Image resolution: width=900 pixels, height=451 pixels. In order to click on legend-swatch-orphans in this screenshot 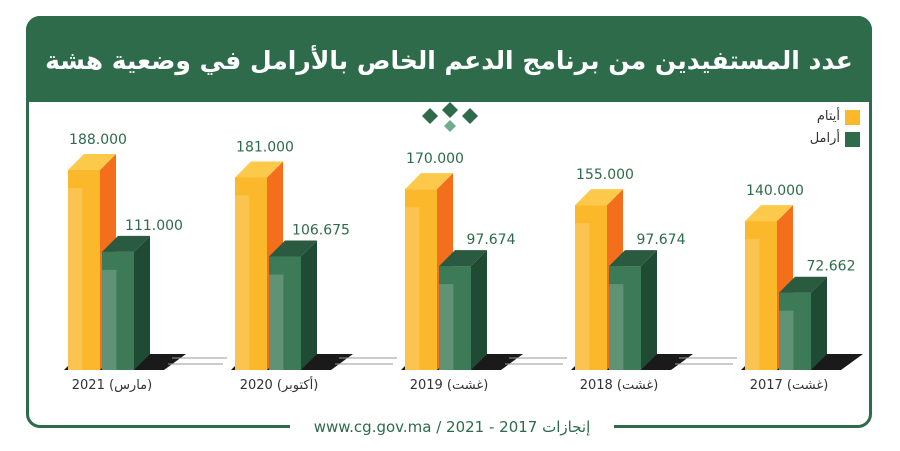, I will do `click(852, 117)`.